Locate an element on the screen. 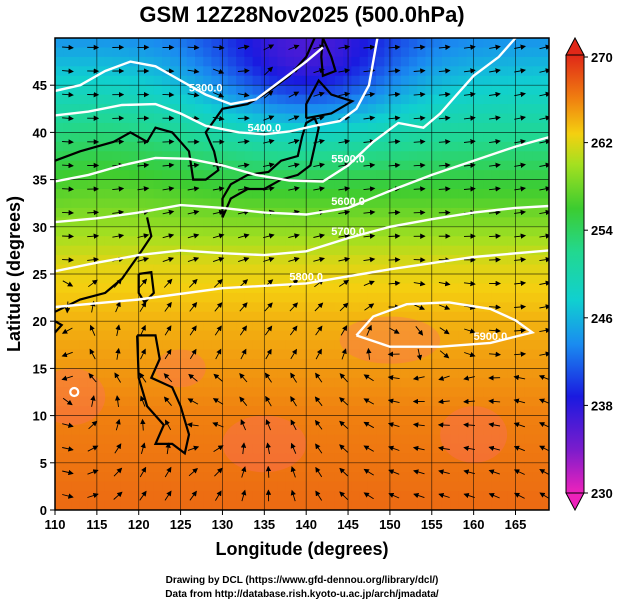  contour-label: 5700.0 is located at coordinates (348, 232).